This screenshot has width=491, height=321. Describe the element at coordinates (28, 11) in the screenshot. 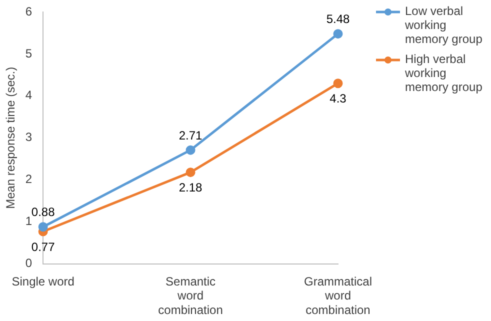

I see `y-tick-label: 6` at that location.